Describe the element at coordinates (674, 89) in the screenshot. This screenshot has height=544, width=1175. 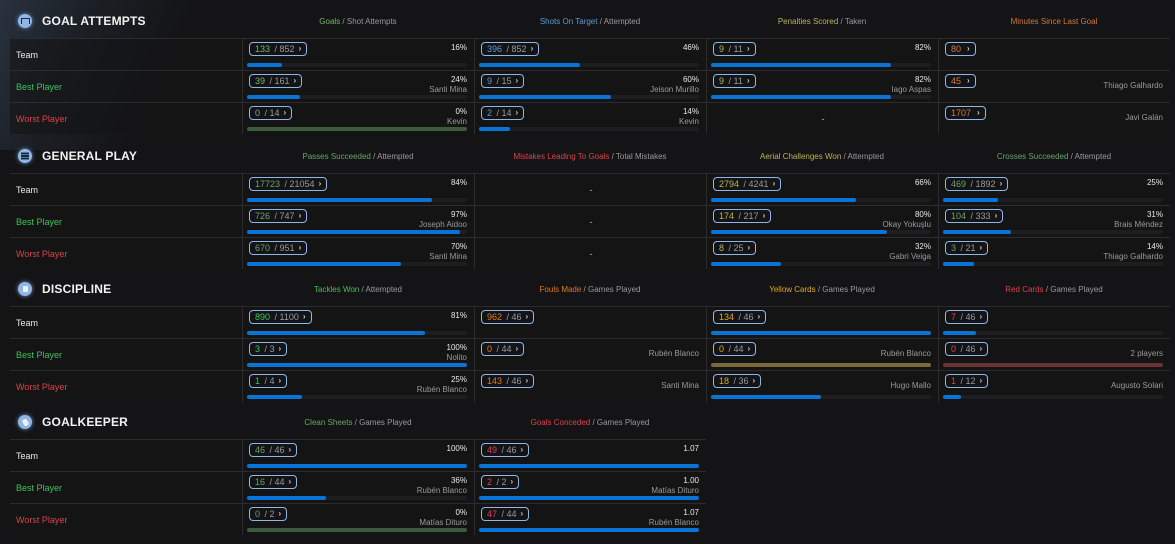
I see `player-name: Jeison Murillo` at that location.